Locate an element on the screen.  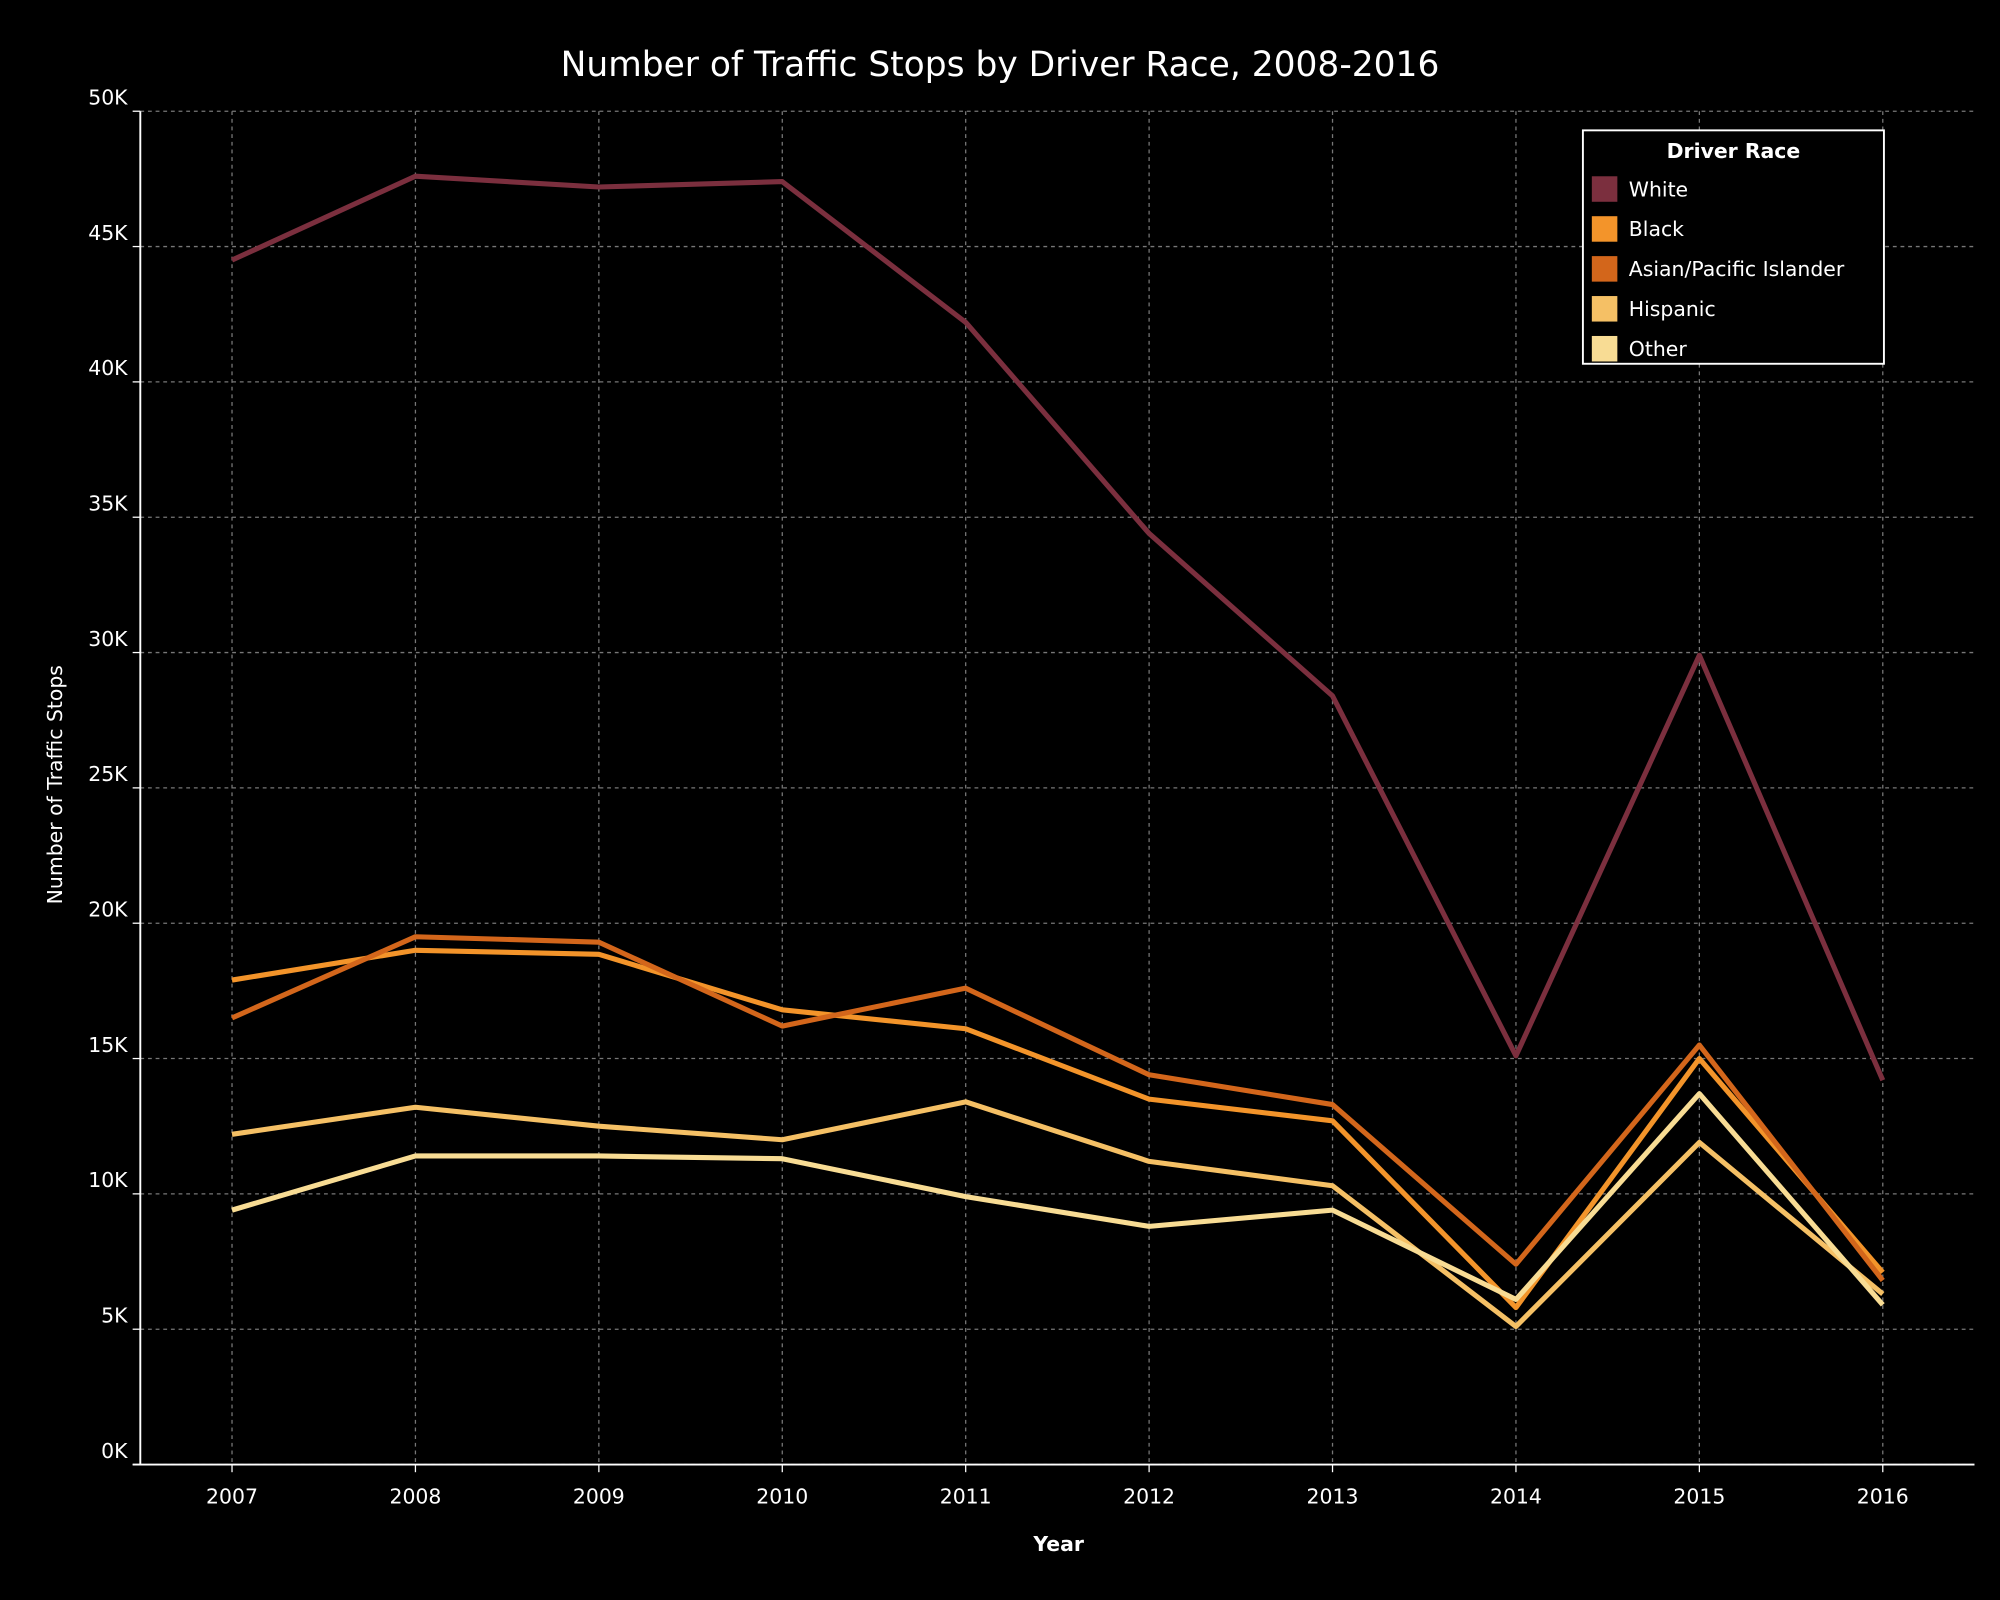
y-tick-label: 35K is located at coordinates (108, 503).